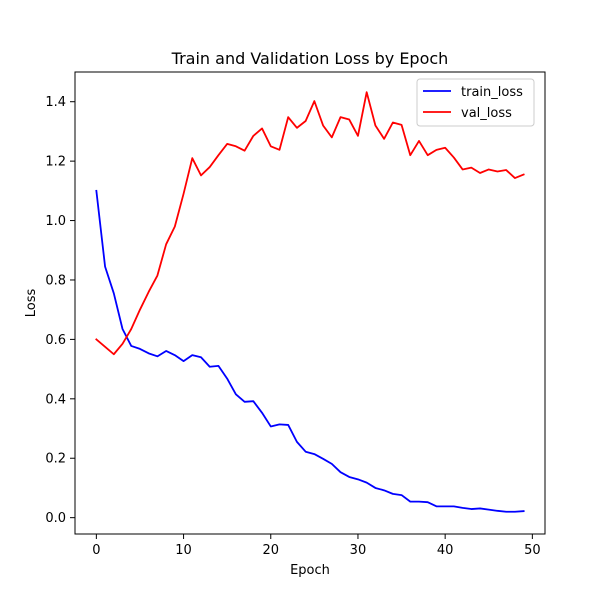 This screenshot has height=600, width=600. I want to click on x-tick-label: 50, so click(532, 550).